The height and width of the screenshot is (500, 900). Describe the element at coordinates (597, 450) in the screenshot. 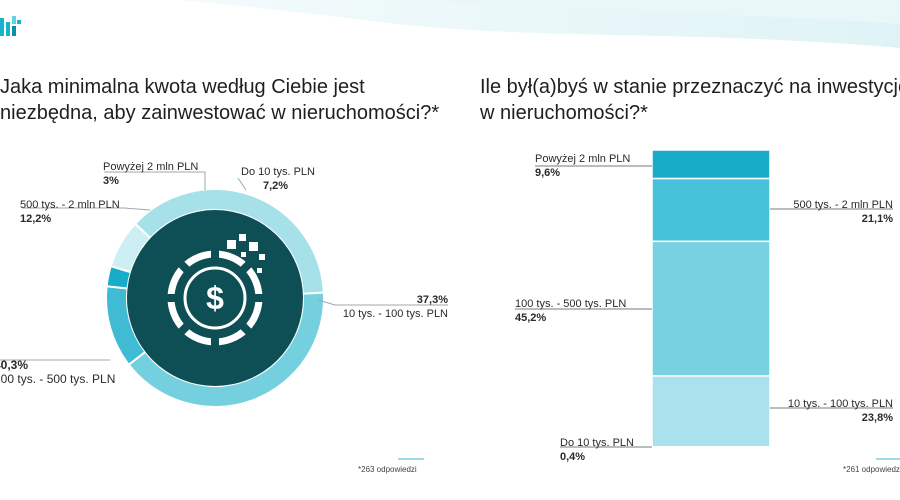

I see `bar-label-do-10tys: Do 10 tys. PLN 0,4%` at that location.